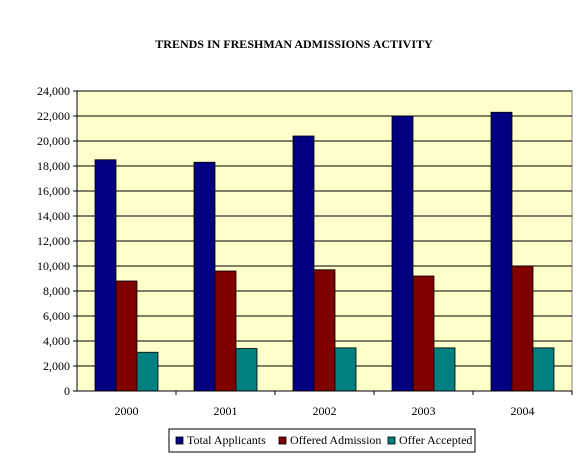 This screenshot has height=461, width=580. What do you see at coordinates (324, 330) in the screenshot?
I see `bar-offered-admission-2002` at bounding box center [324, 330].